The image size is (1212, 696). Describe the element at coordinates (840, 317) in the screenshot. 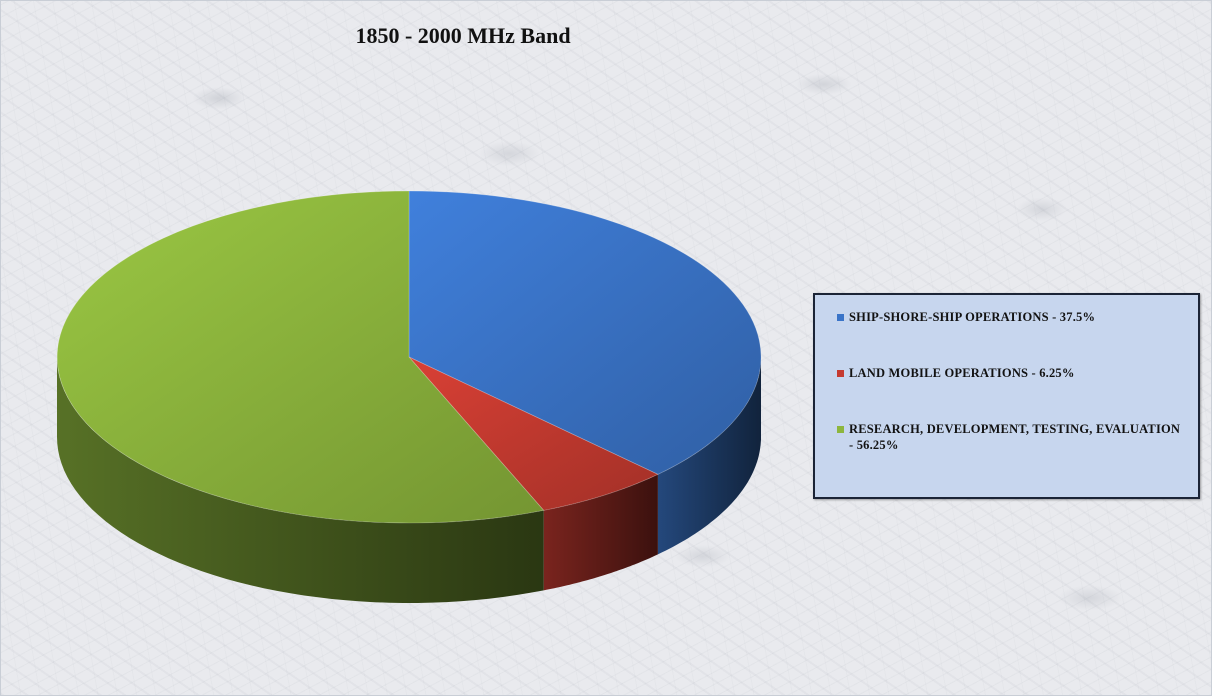

I see `legend-swatch-blue` at that location.